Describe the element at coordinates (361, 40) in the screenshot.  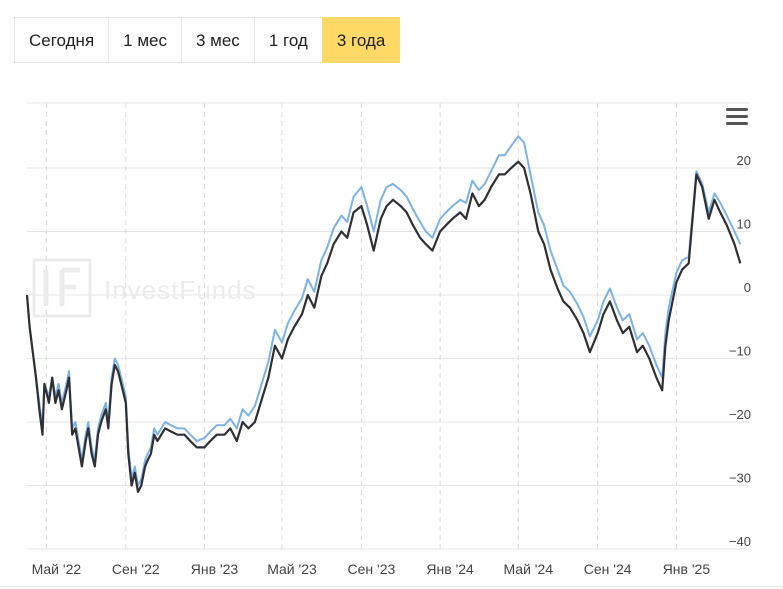
I see `tab-period-4: 3 года` at that location.